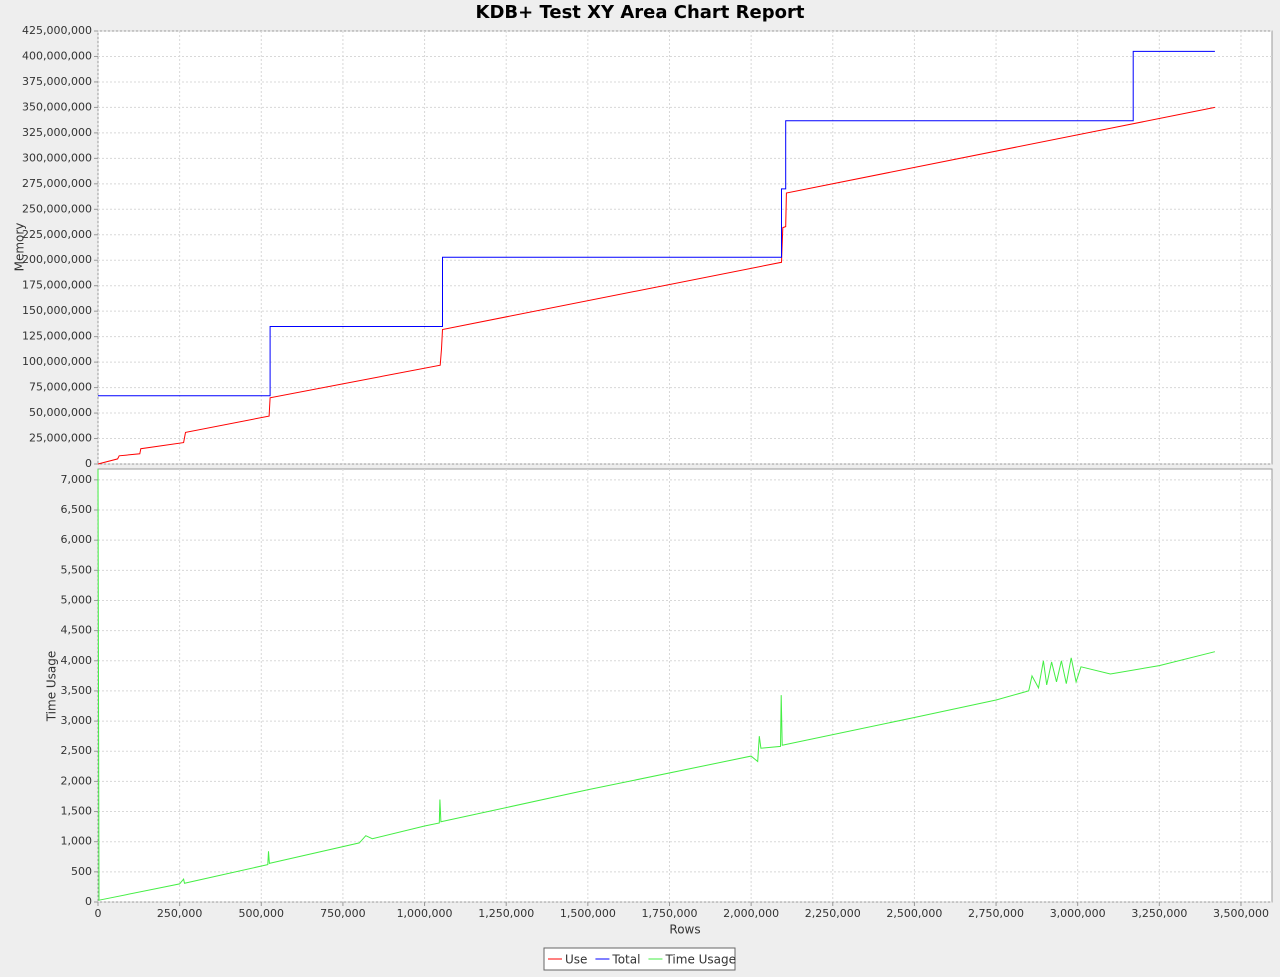  I want to click on y-tick-label: 250,000,000, so click(57, 208).